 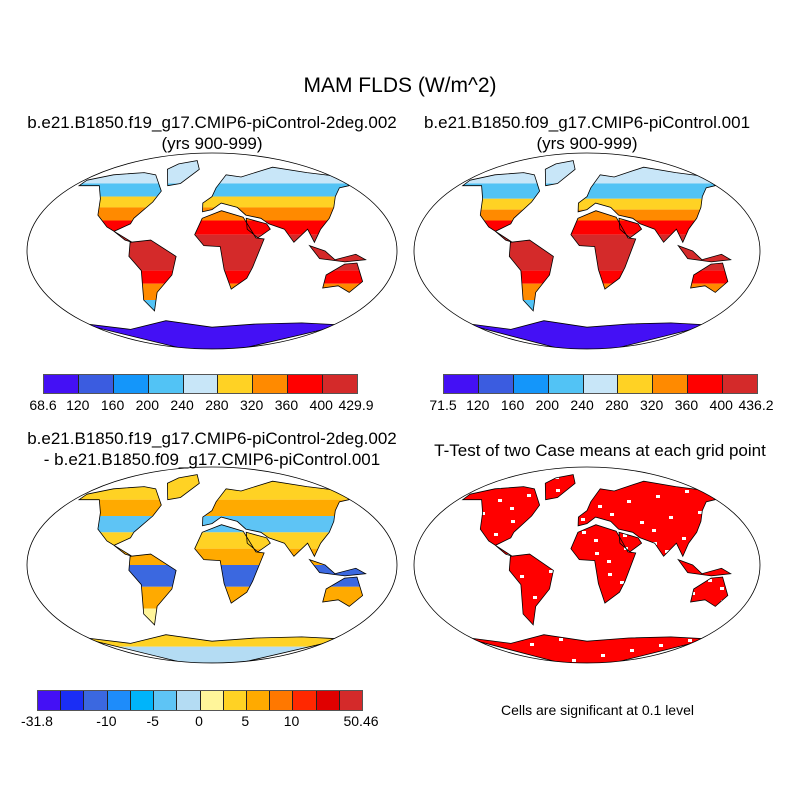 I want to click on colorbar-label: 436.2, so click(x=756, y=405).